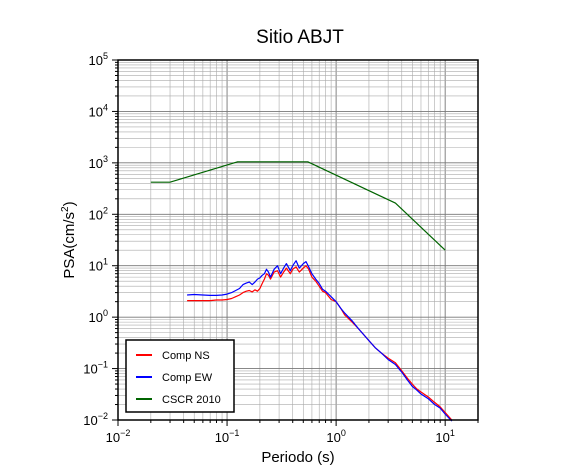 The image size is (586, 475). I want to click on y-tick-label: 10⁴, so click(98, 110).